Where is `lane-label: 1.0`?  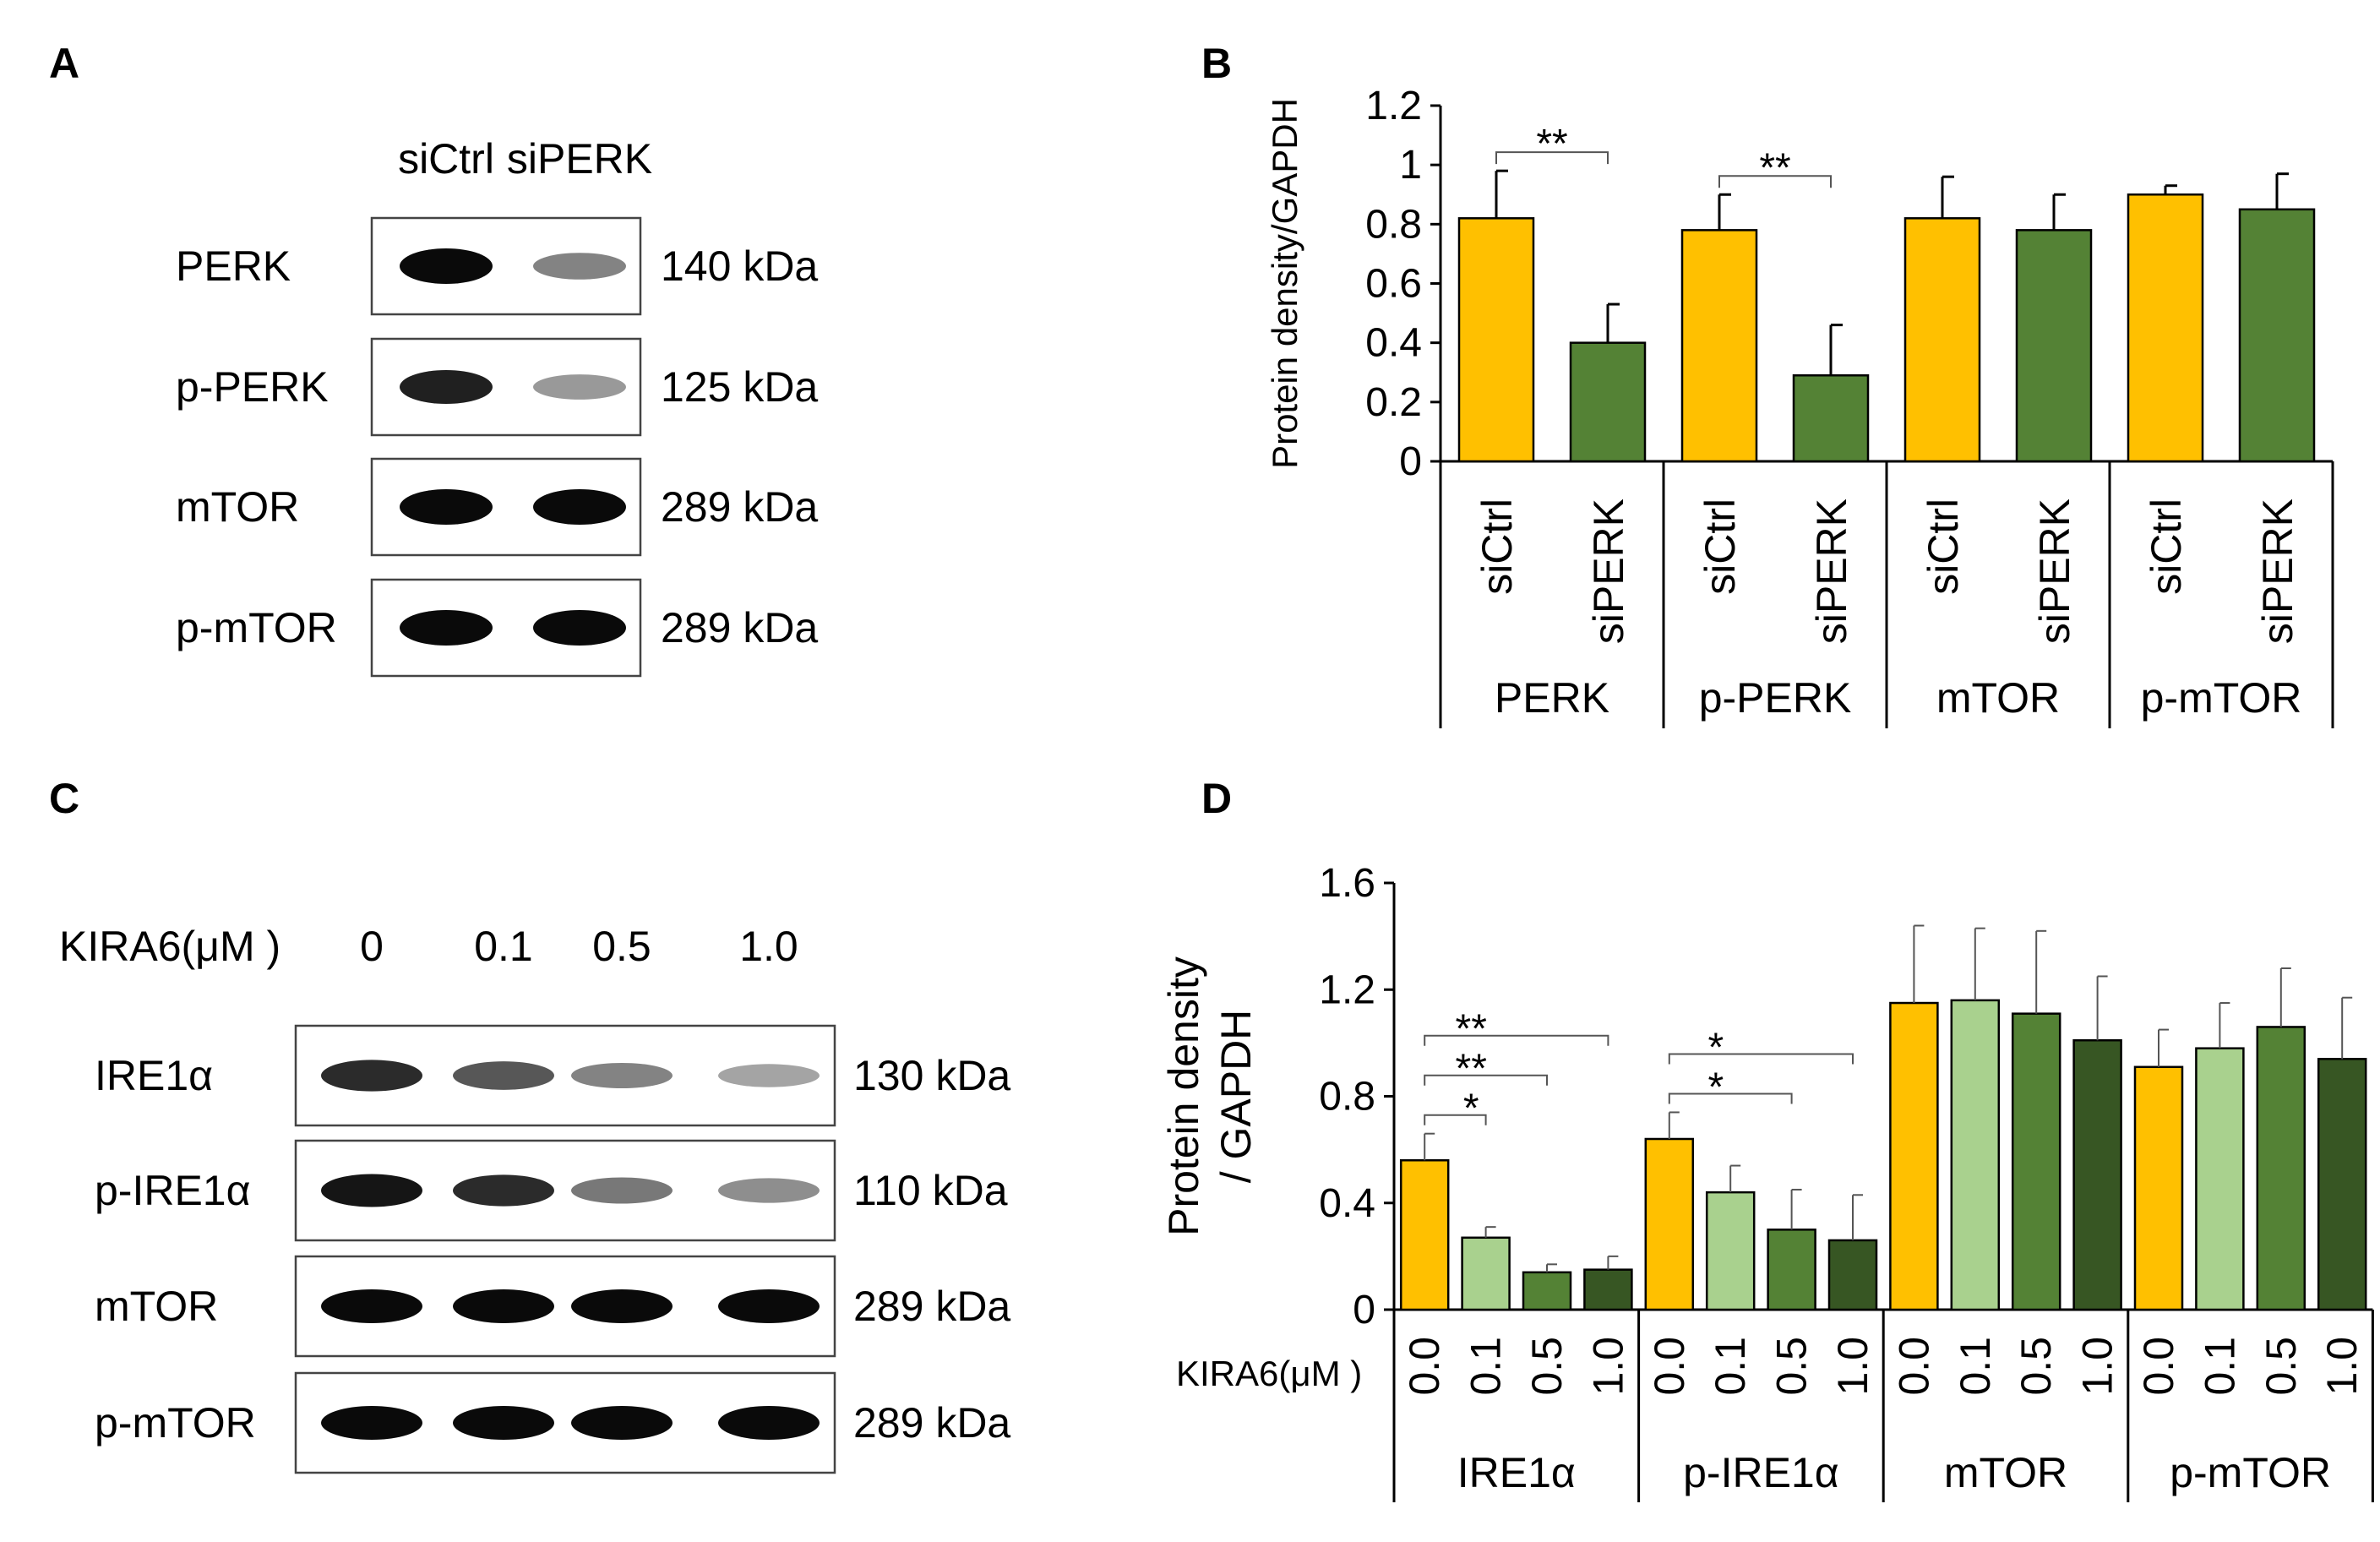
lane-label: 1.0 is located at coordinates (768, 946).